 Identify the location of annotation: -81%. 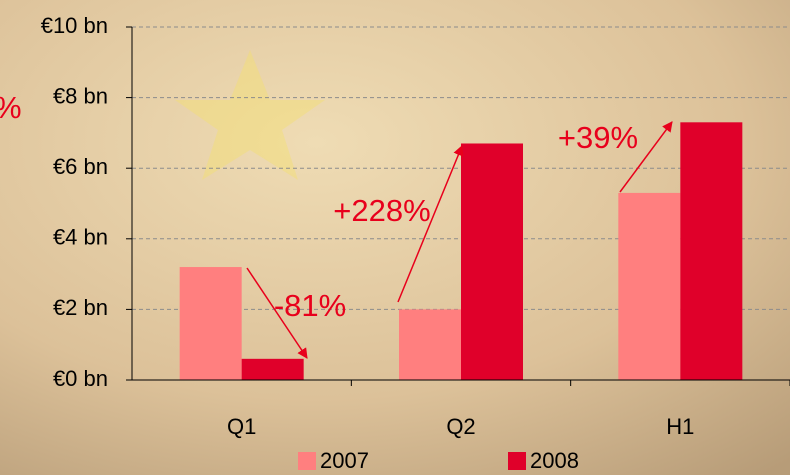
(310, 305).